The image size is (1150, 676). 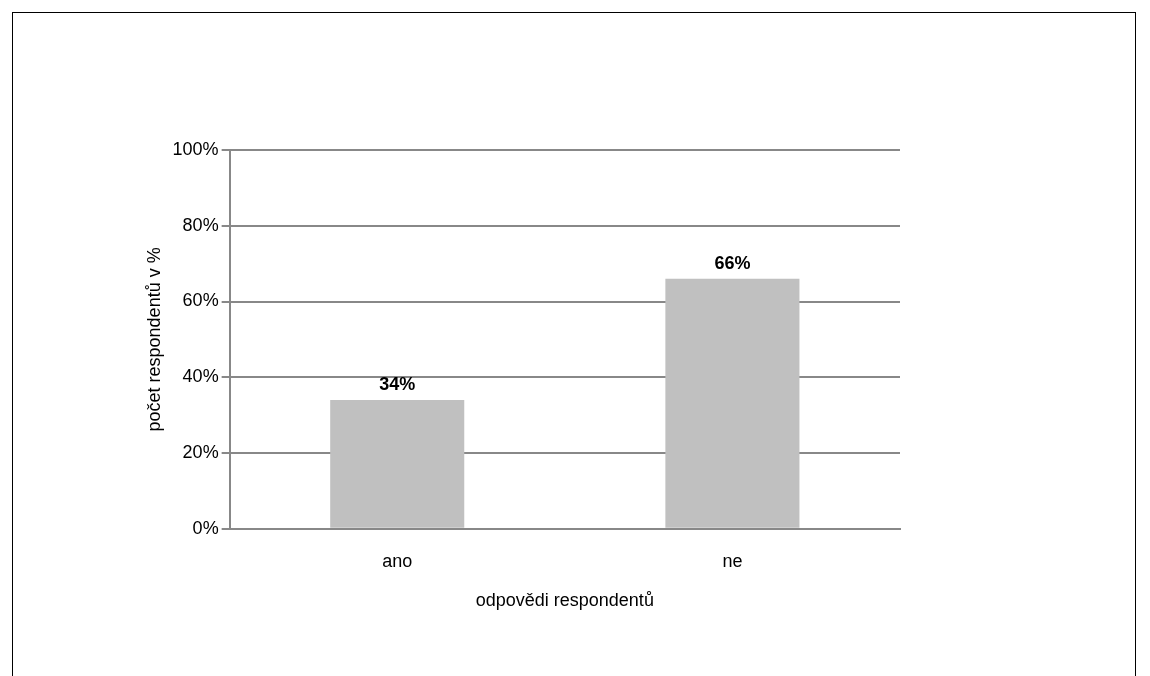 I want to click on y-tick-label: 80%, so click(x=200, y=224).